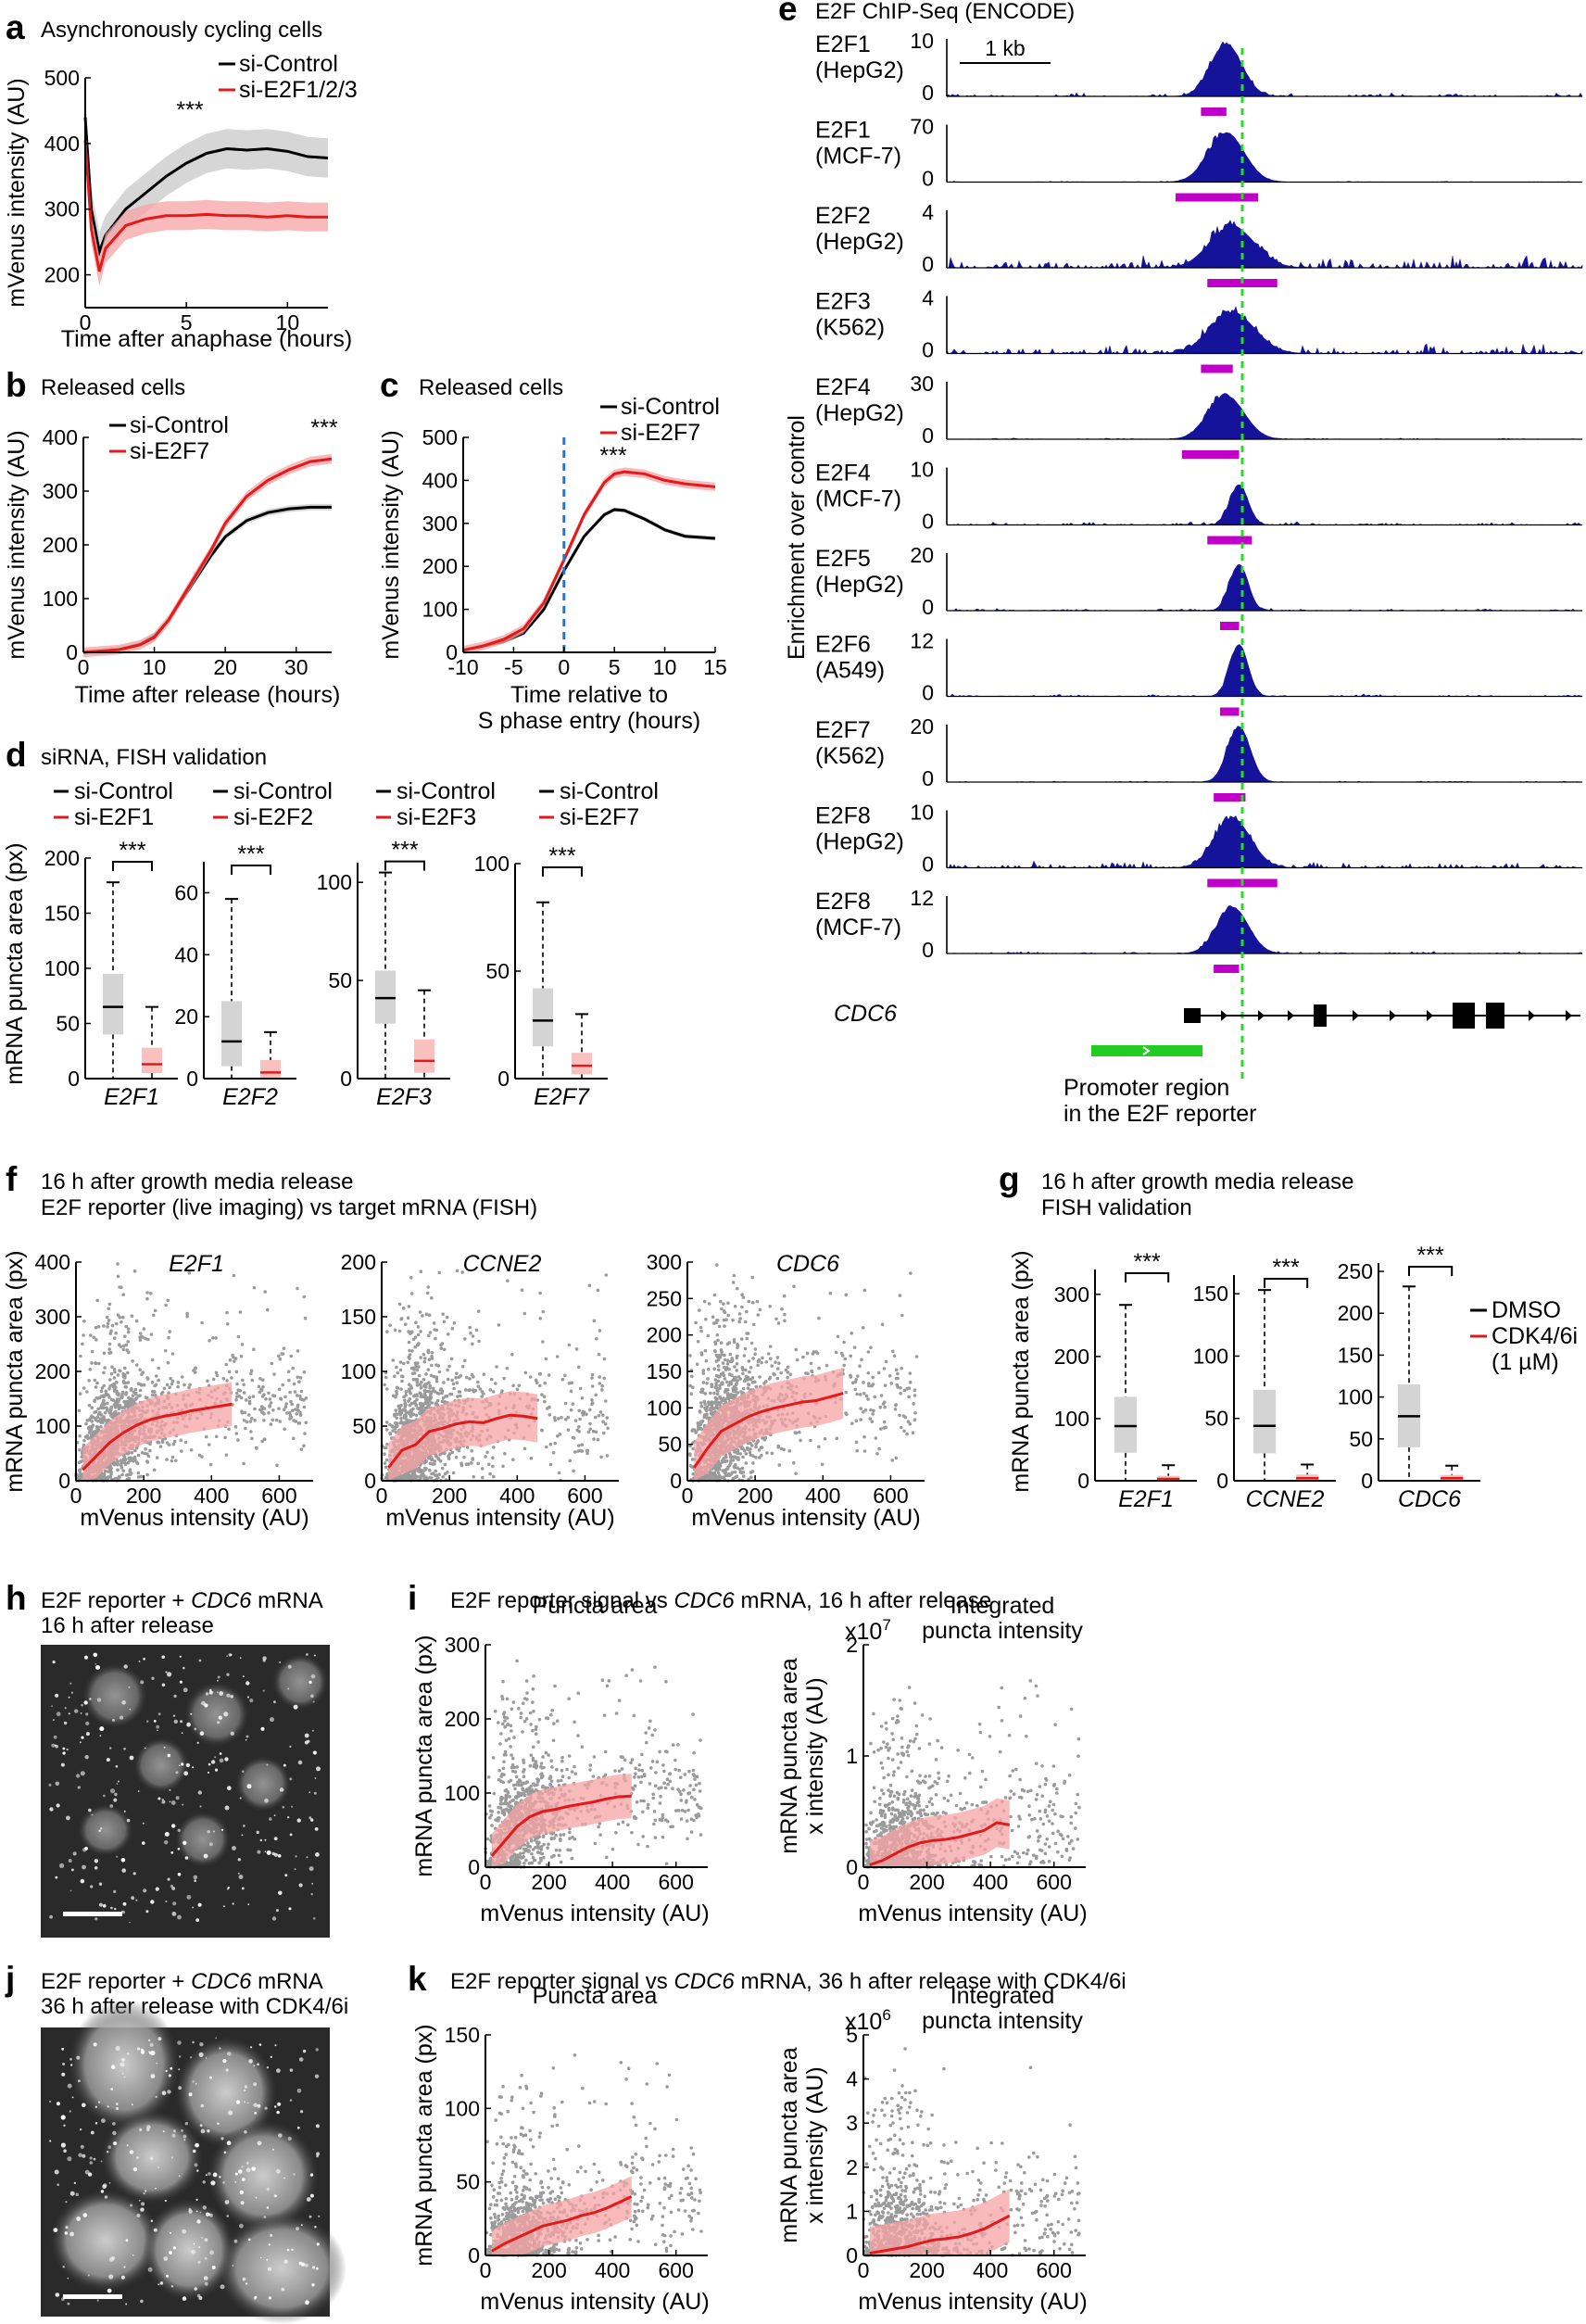  Describe the element at coordinates (543, 1017) in the screenshot. I see `d3-box-si-Control` at that location.